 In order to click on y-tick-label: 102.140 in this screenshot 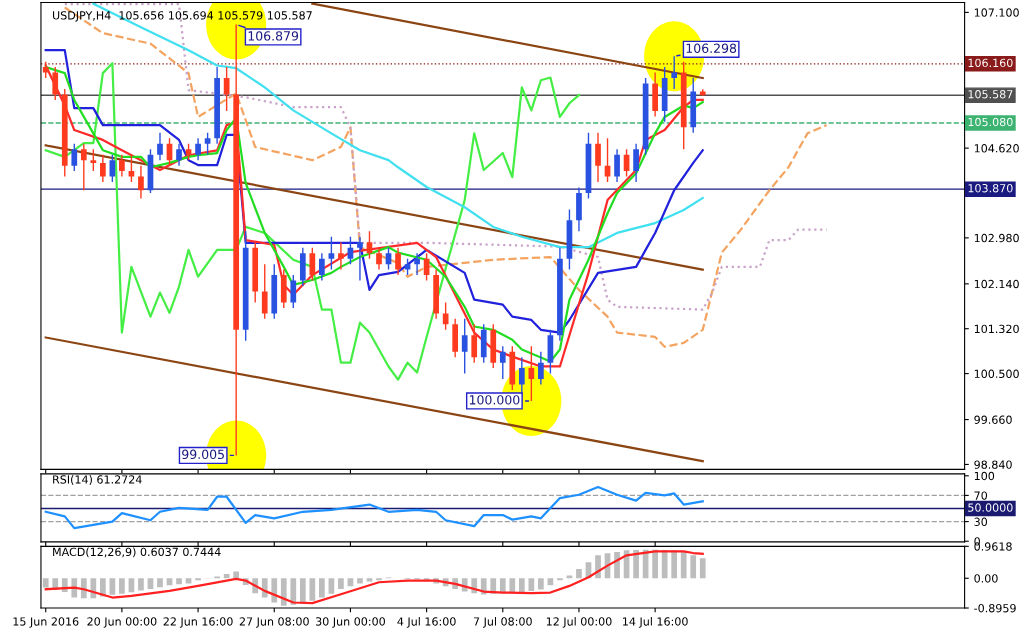, I will do `click(996, 284)`.